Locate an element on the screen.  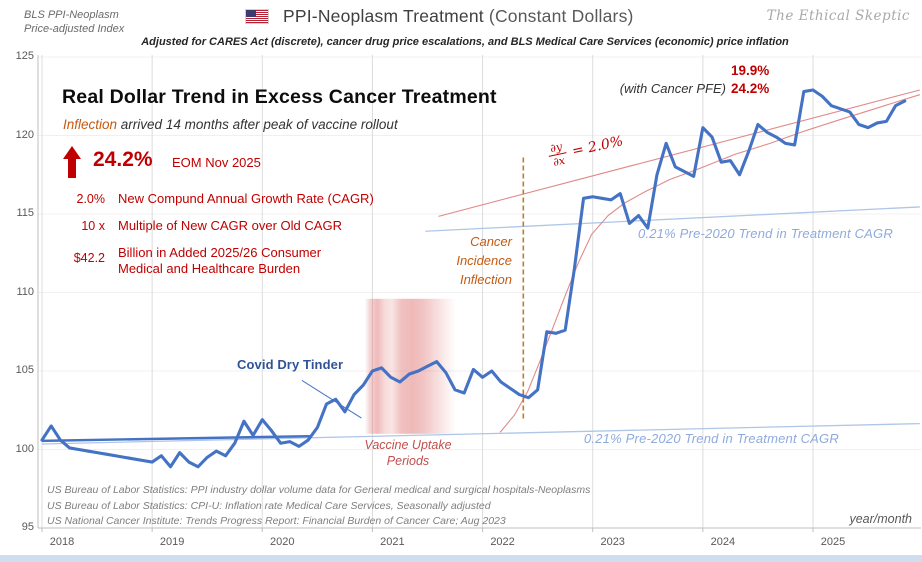
axis-series-caption-line1: BLS PPI-Neoplasm is located at coordinates (71, 15).